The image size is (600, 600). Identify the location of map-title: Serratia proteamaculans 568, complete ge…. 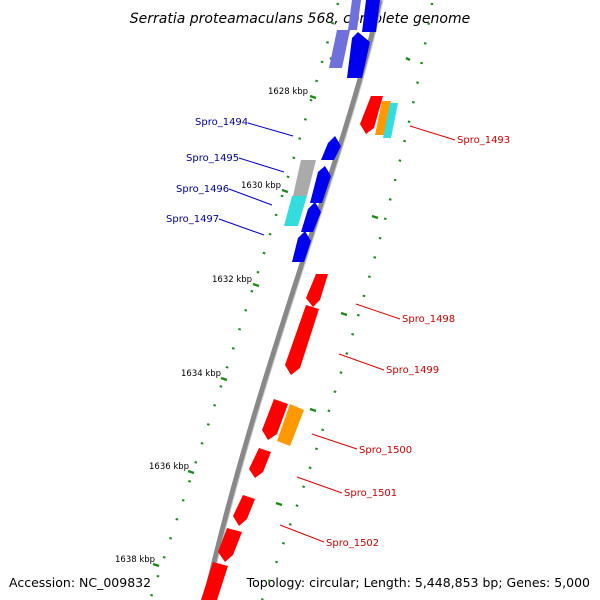
(300, 19).